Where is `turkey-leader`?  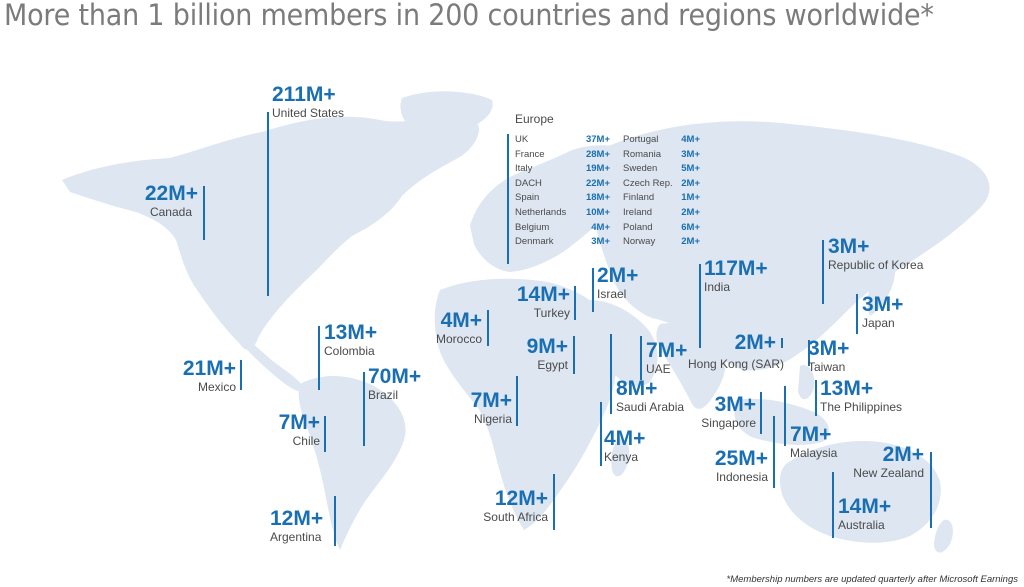
turkey-leader is located at coordinates (575, 303).